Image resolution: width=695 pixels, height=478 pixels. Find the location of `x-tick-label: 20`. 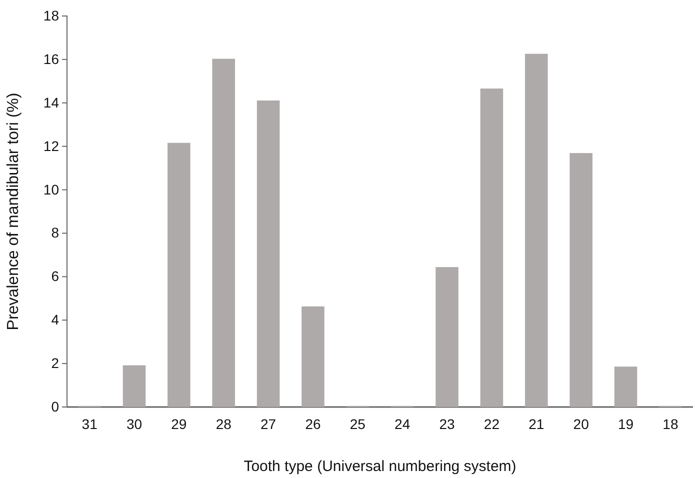

x-tick-label: 20 is located at coordinates (581, 424).